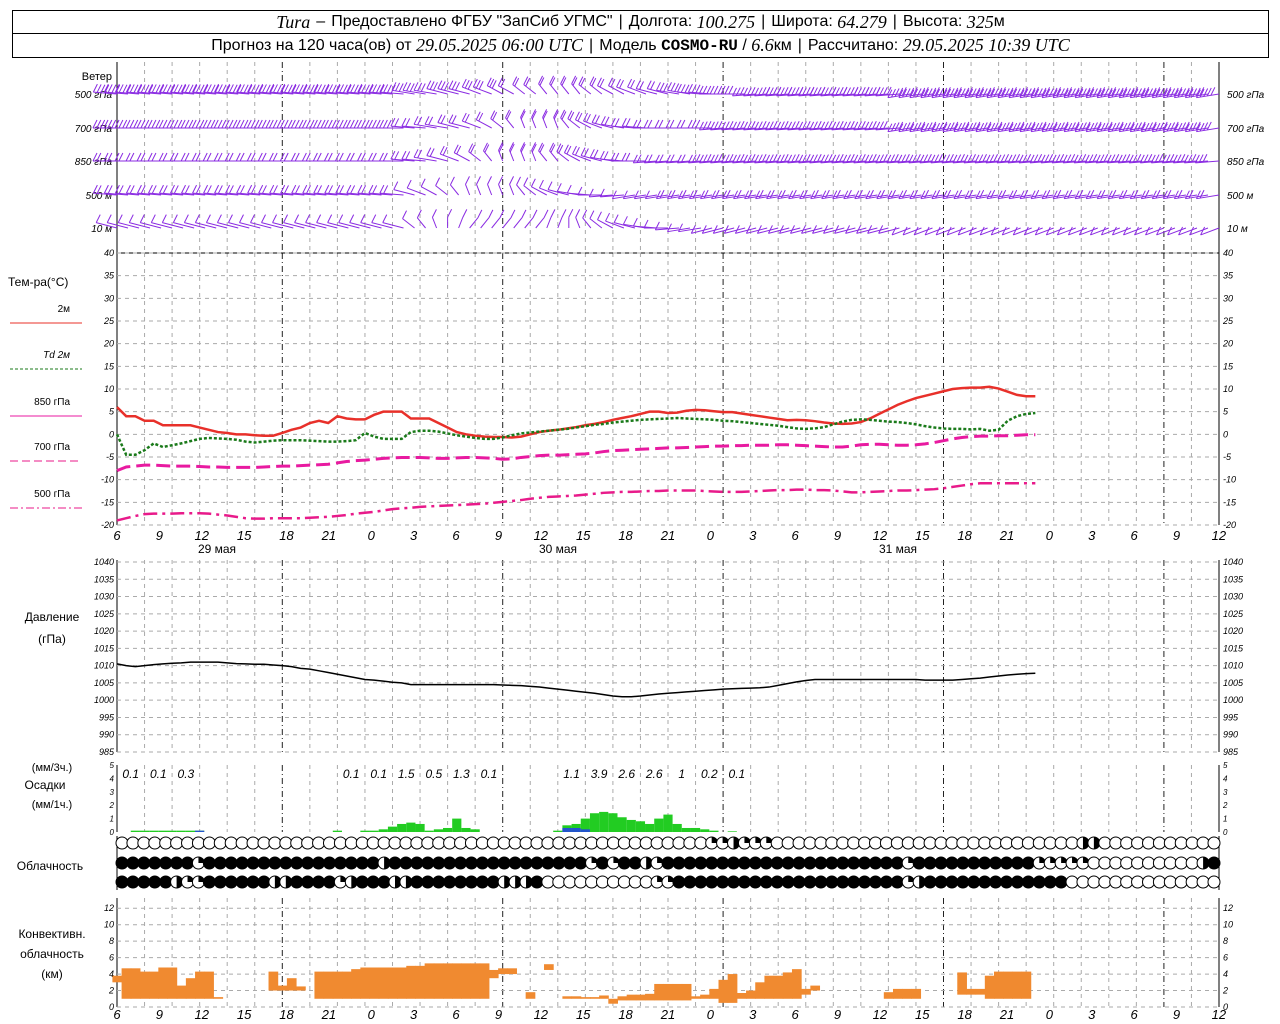 This screenshot has width=1280, height=1024. Describe the element at coordinates (1092, 535) in the screenshot. I see `temp-x-tick: 3` at that location.